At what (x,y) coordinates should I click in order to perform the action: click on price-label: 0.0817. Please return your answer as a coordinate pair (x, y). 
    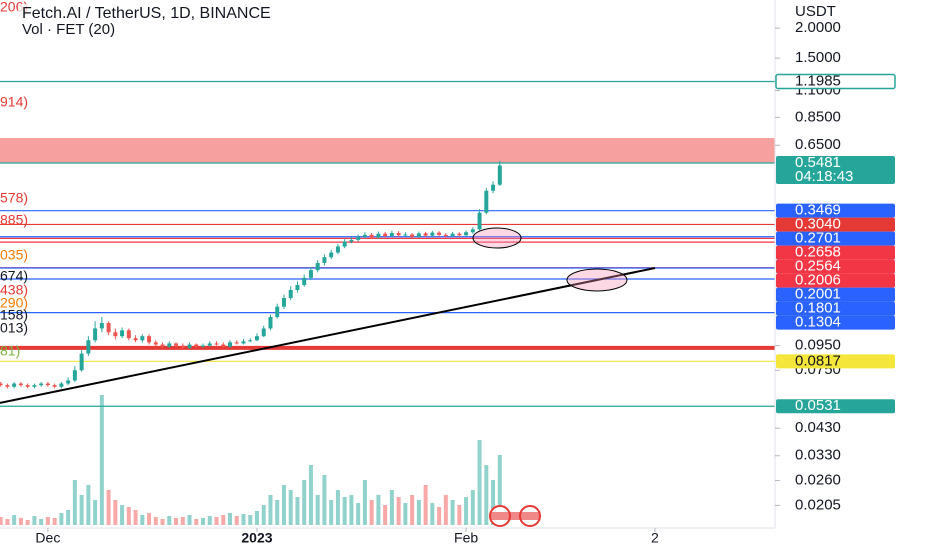
    Looking at the image, I should click on (818, 360).